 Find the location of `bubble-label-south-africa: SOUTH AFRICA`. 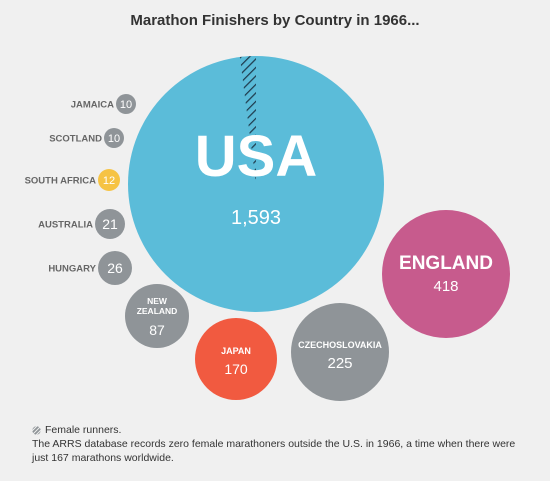

bubble-label-south-africa: SOUTH AFRICA is located at coordinates (61, 181).